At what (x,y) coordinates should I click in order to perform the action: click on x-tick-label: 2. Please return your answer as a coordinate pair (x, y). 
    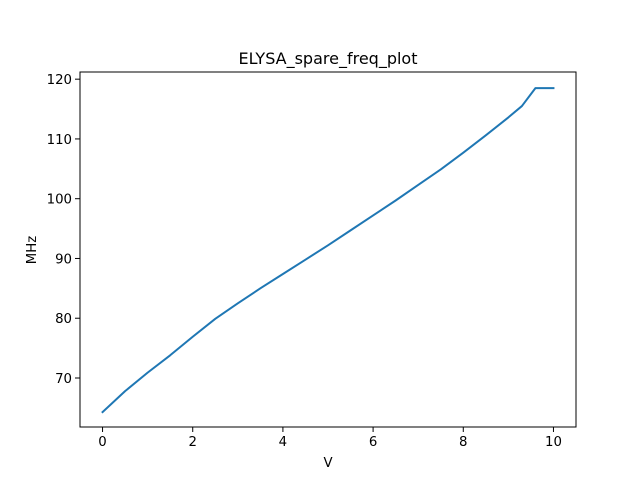
    Looking at the image, I should click on (192, 442).